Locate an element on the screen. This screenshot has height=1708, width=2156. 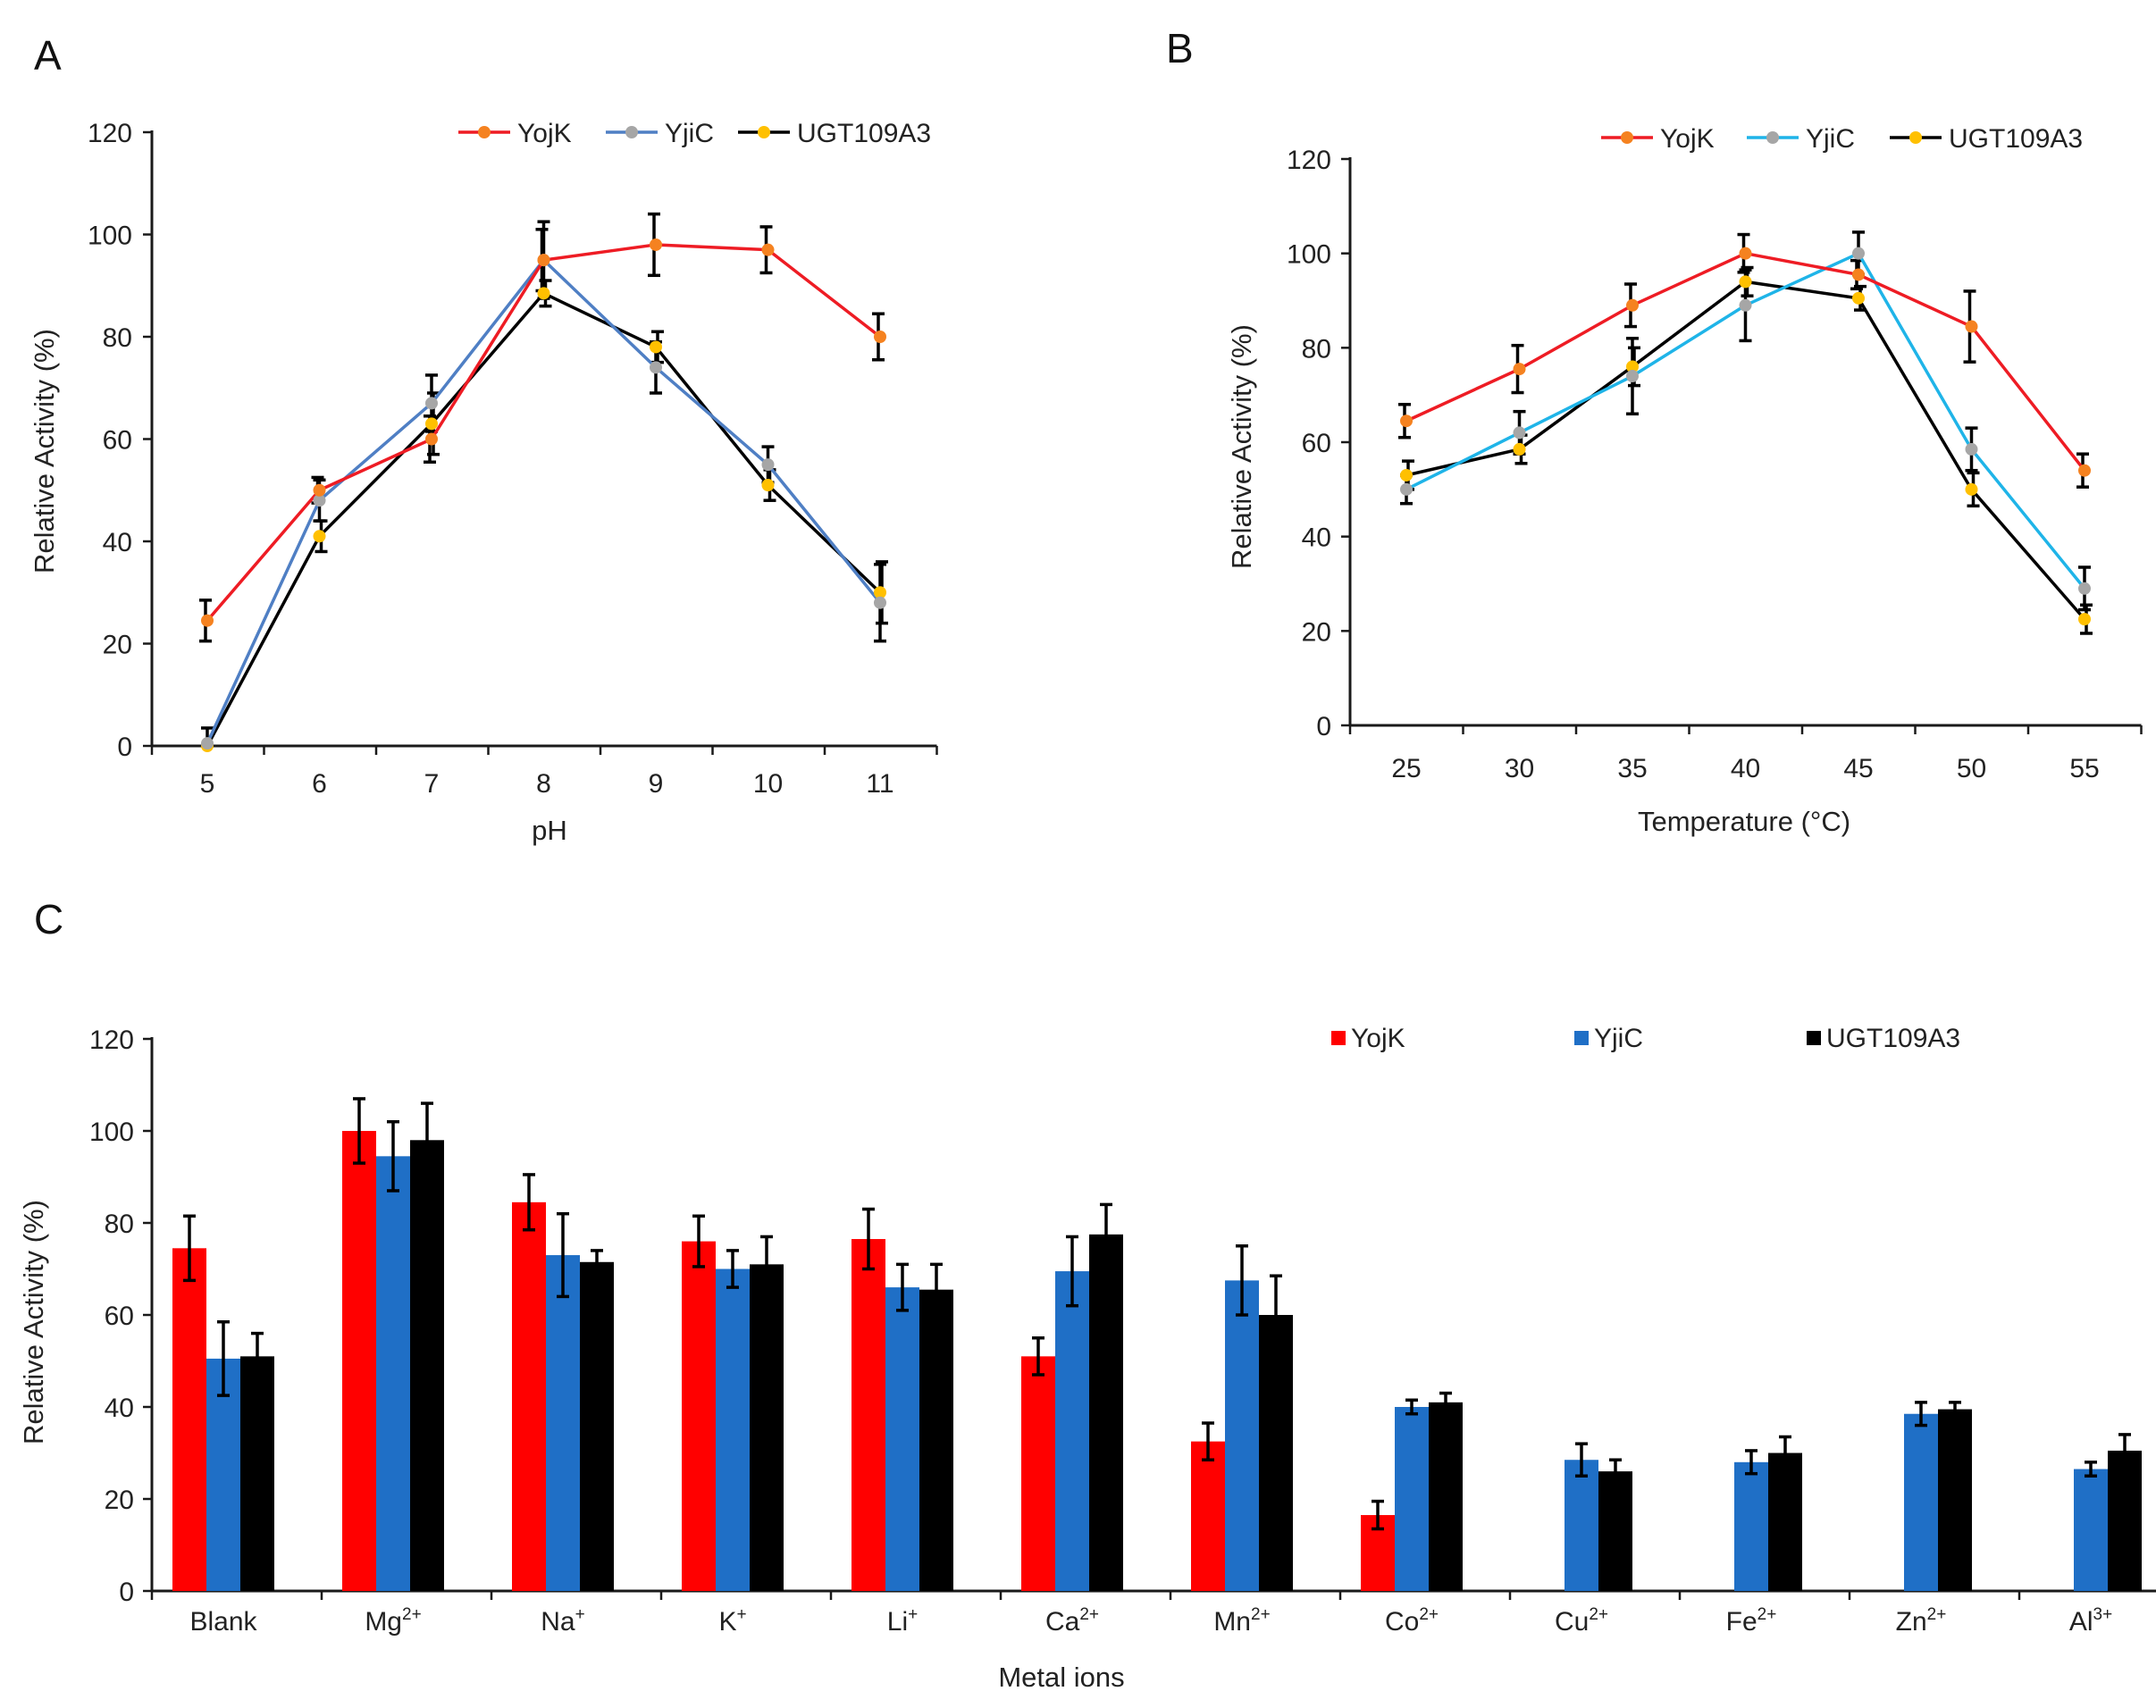
y-tick-labels-c: 0 20 40 60 80 100 120 is located at coordinates (112, 1316).